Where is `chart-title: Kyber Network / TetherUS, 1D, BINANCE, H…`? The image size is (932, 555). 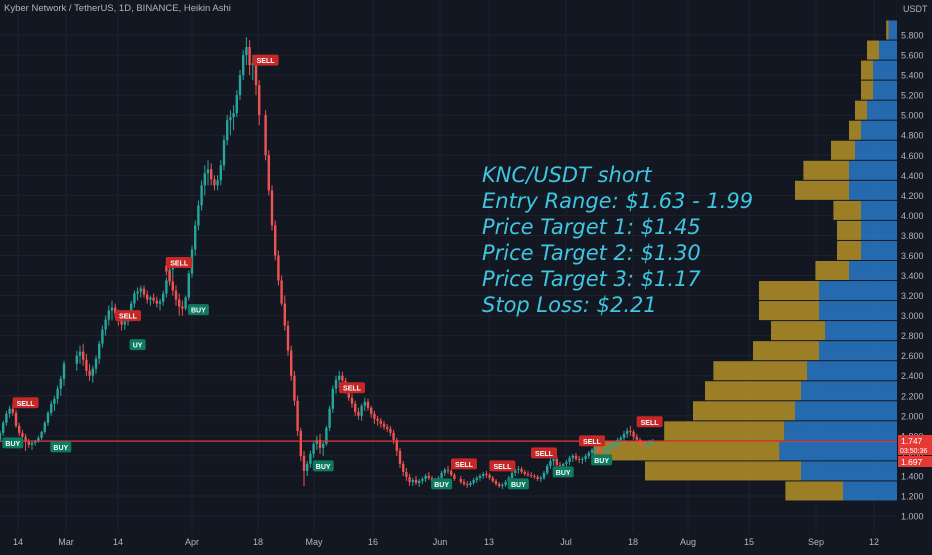
chart-title: Kyber Network / TetherUS, 1D, BINANCE, H… is located at coordinates (117, 8).